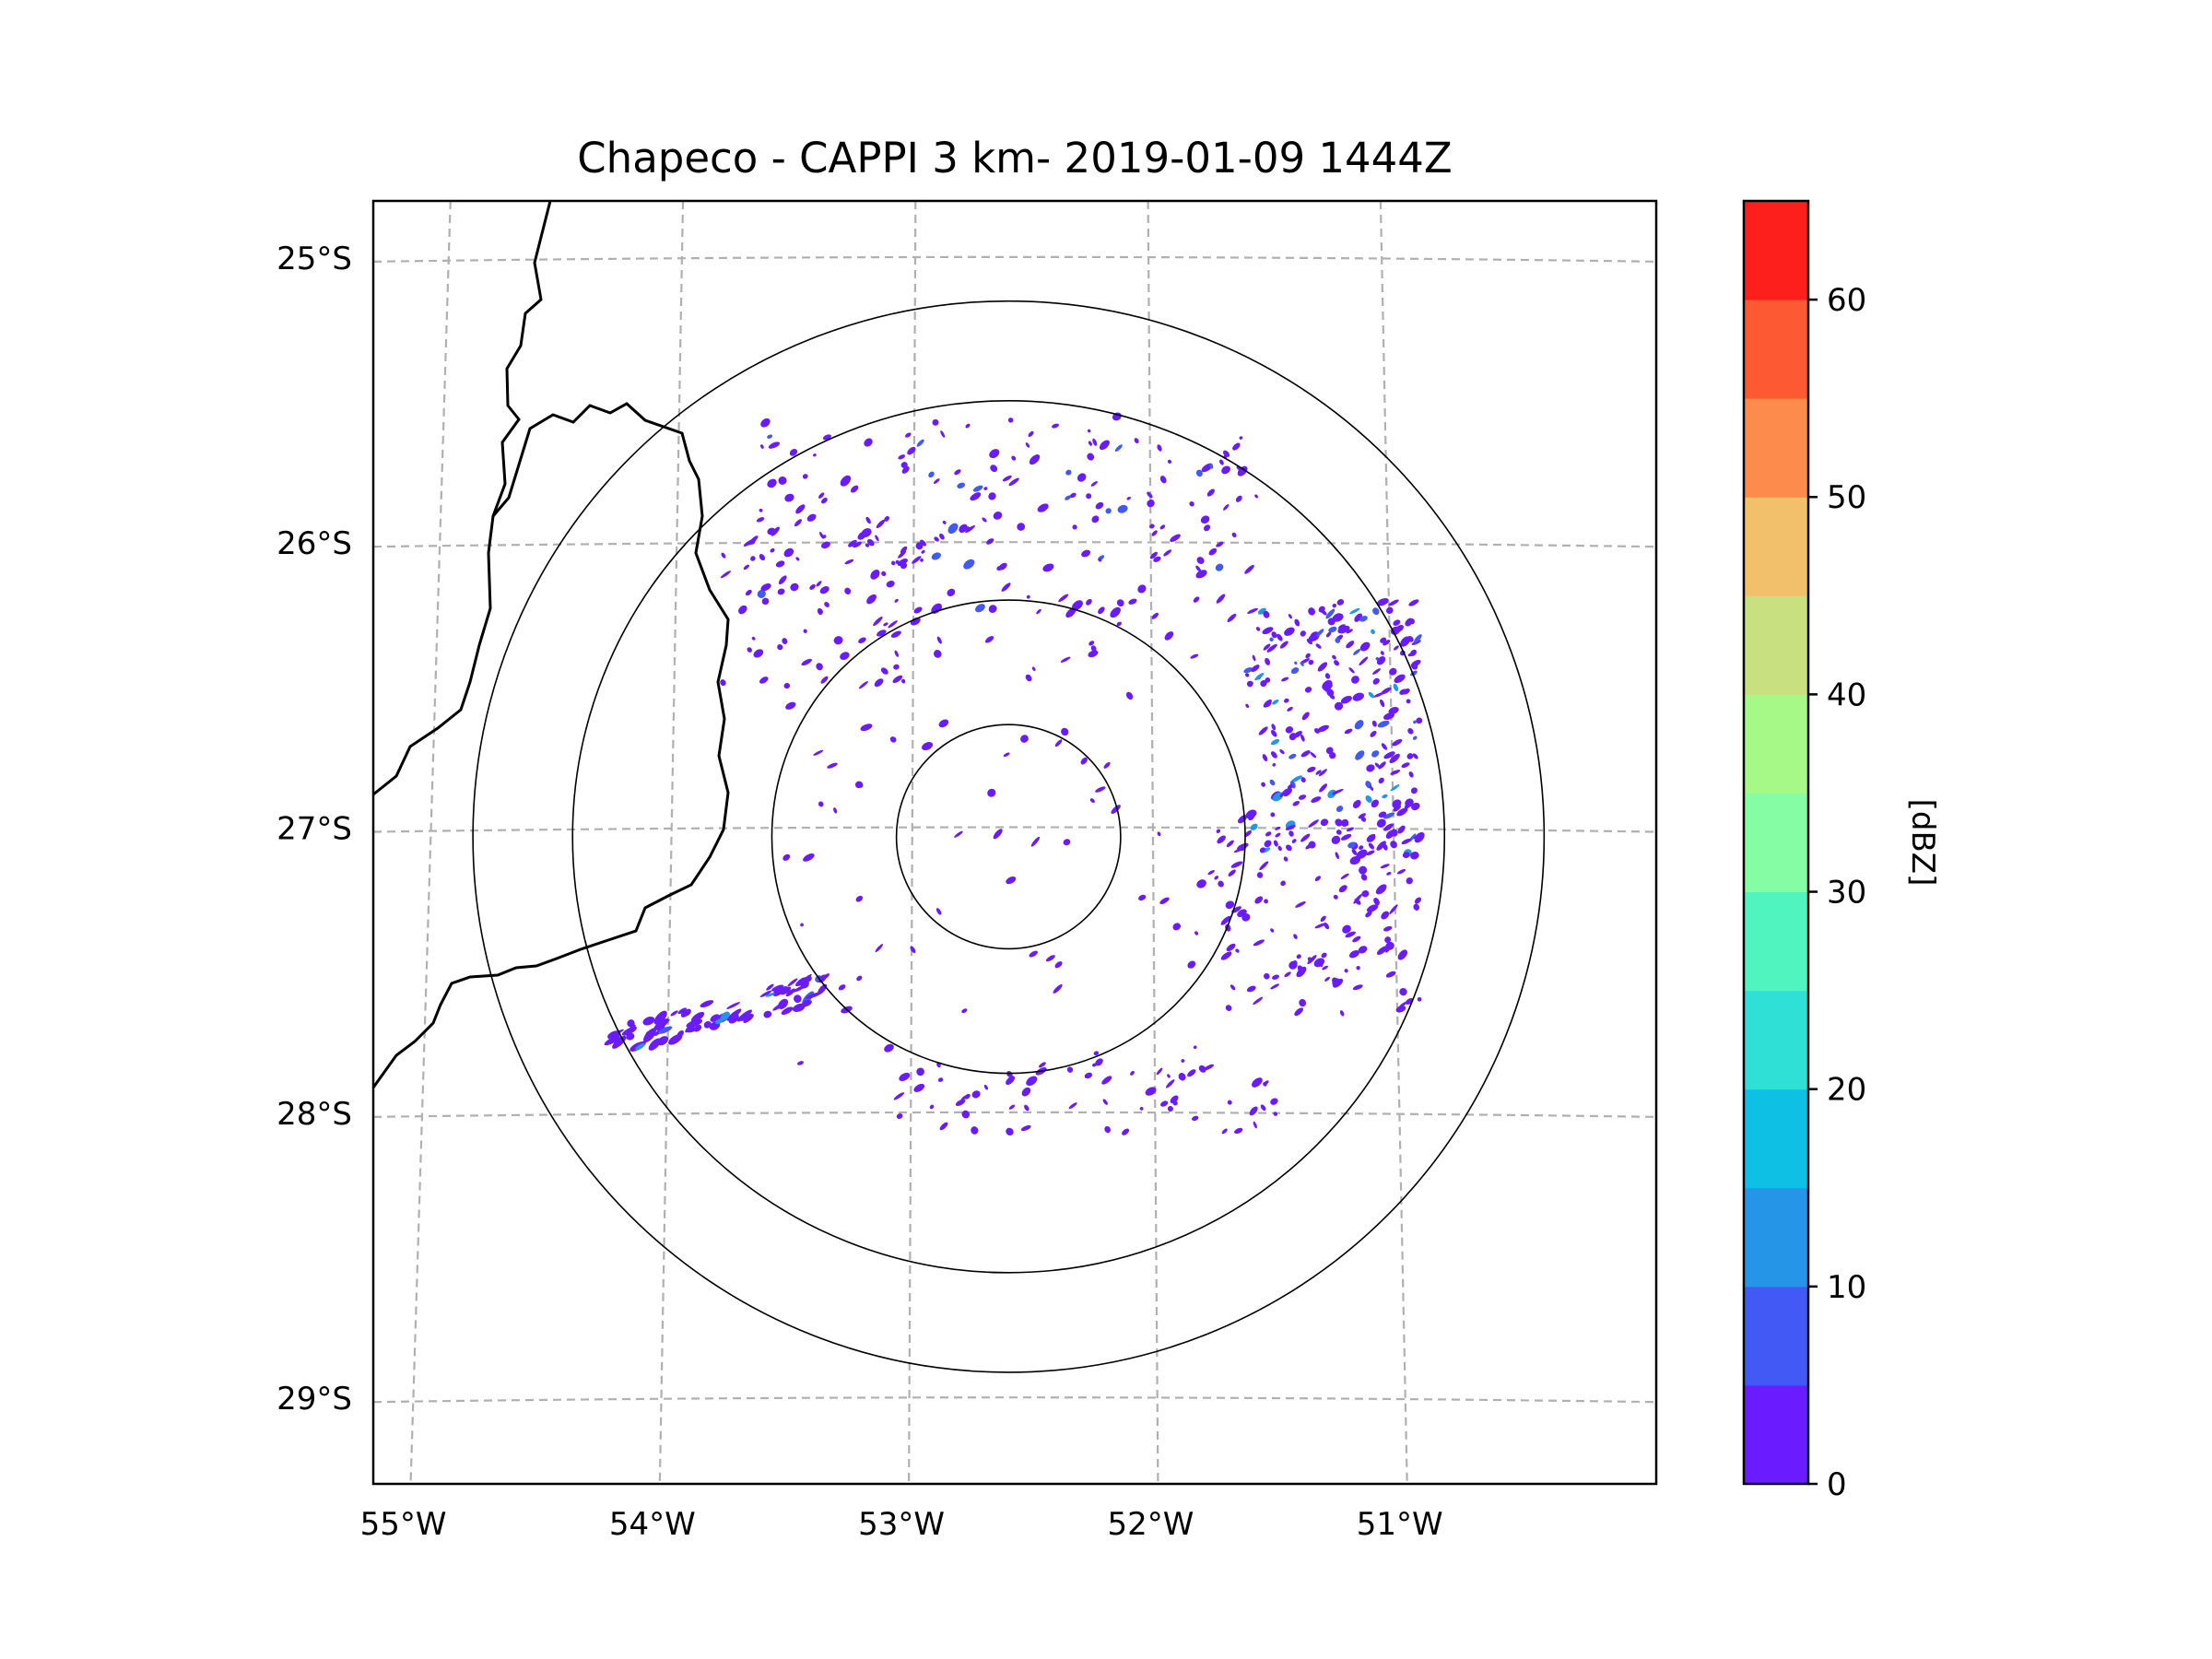 The height and width of the screenshot is (1659, 2212). What do you see at coordinates (1320, 914) in the screenshot?
I see `echo-cluster` at bounding box center [1320, 914].